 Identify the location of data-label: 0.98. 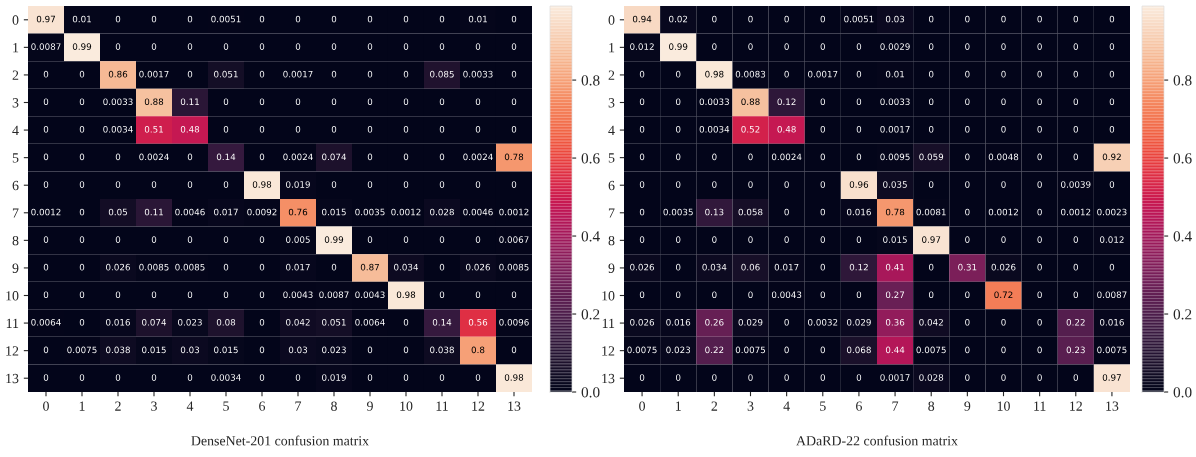
(406, 295).